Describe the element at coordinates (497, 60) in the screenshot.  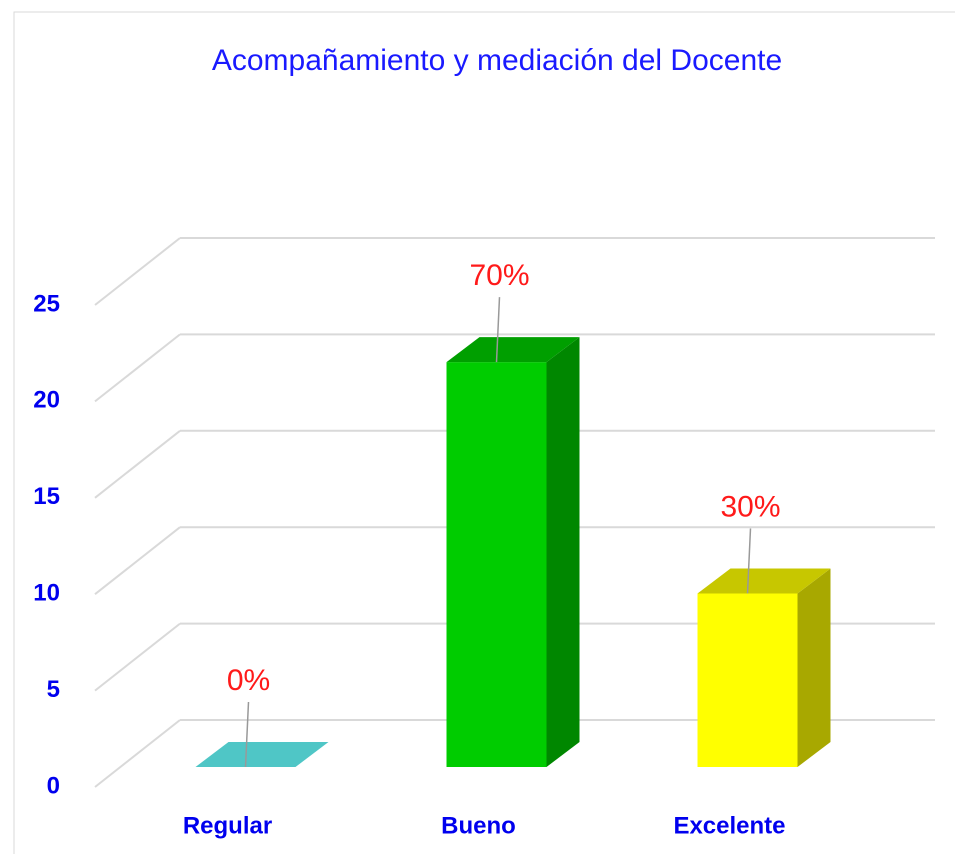
I see `chart-title: Acompañamiento y mediación del Docente` at that location.